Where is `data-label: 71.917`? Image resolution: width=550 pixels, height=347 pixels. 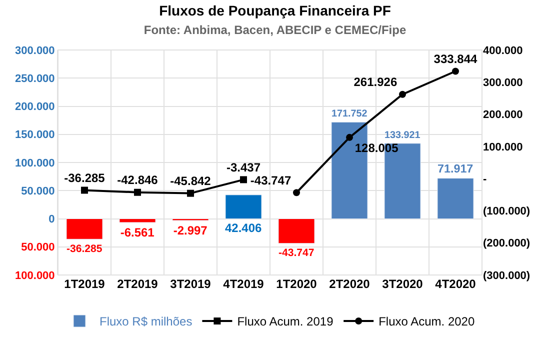
data-label: 71.917 is located at coordinates (456, 169).